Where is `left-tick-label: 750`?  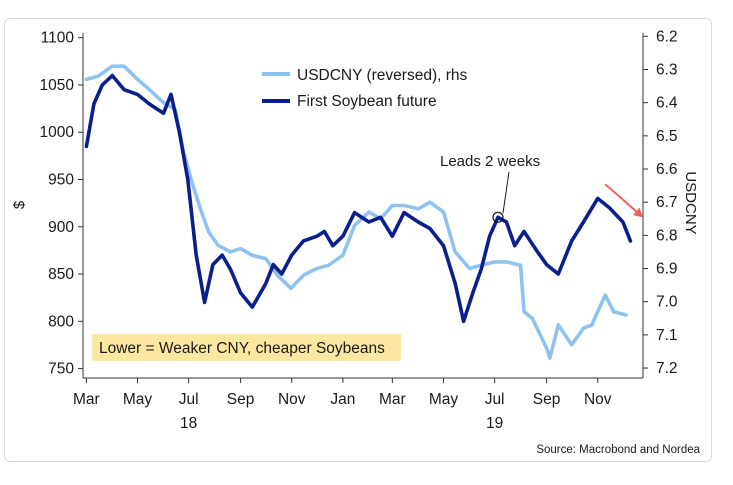 left-tick-label: 750 is located at coordinates (61, 369).